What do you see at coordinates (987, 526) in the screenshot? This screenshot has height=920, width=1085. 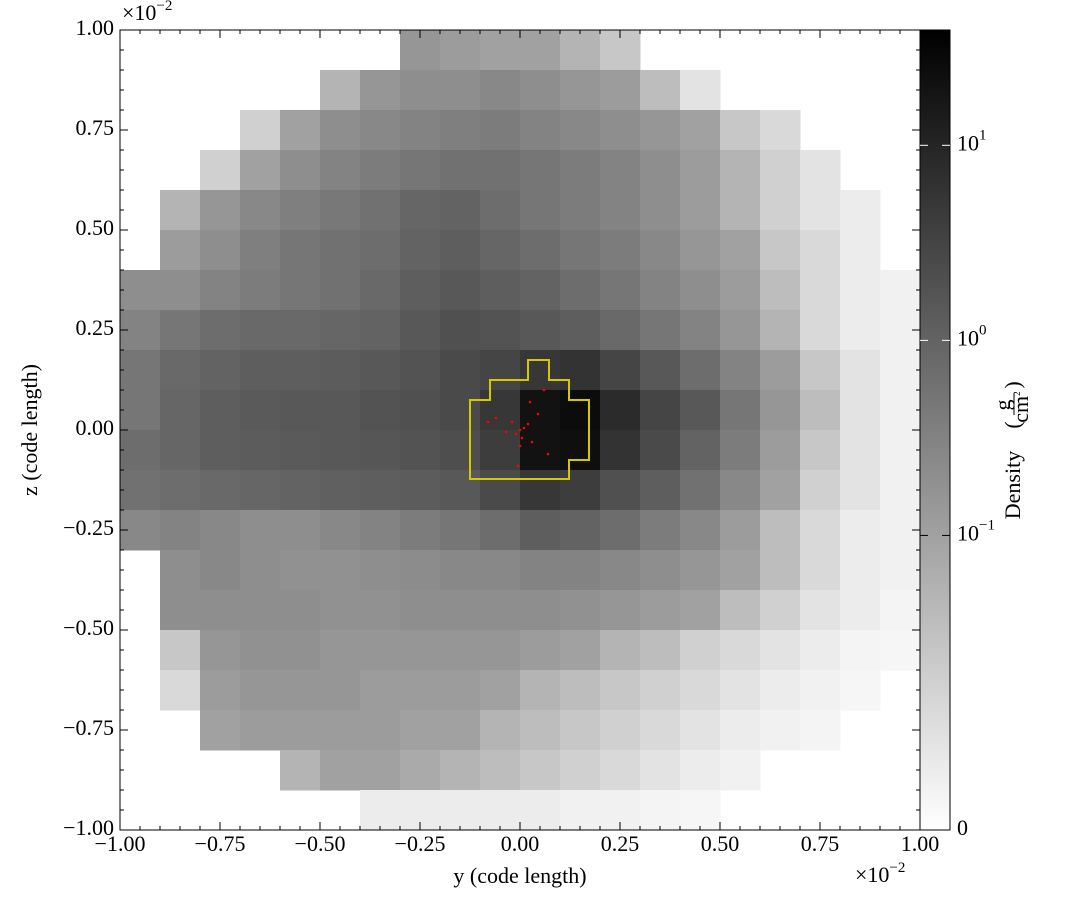 I see `colorbar-tick-exp: −1` at bounding box center [987, 526].